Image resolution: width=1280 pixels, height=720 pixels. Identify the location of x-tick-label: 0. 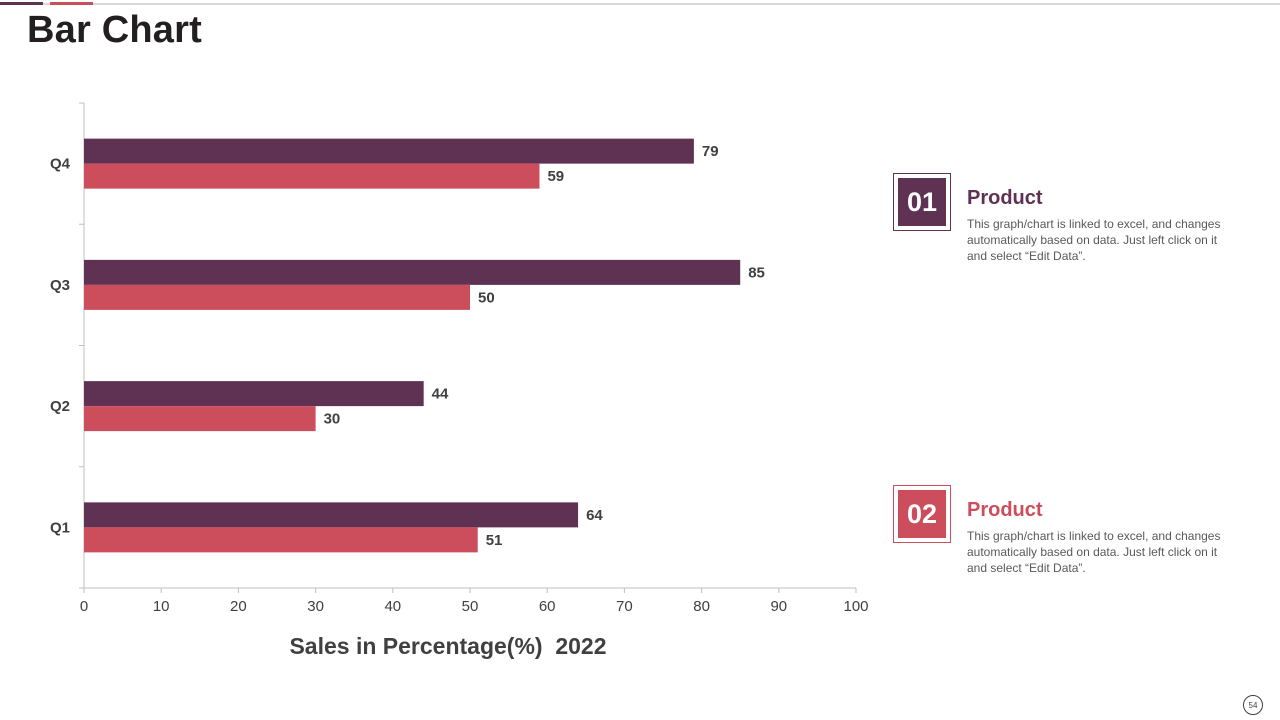
(84, 606).